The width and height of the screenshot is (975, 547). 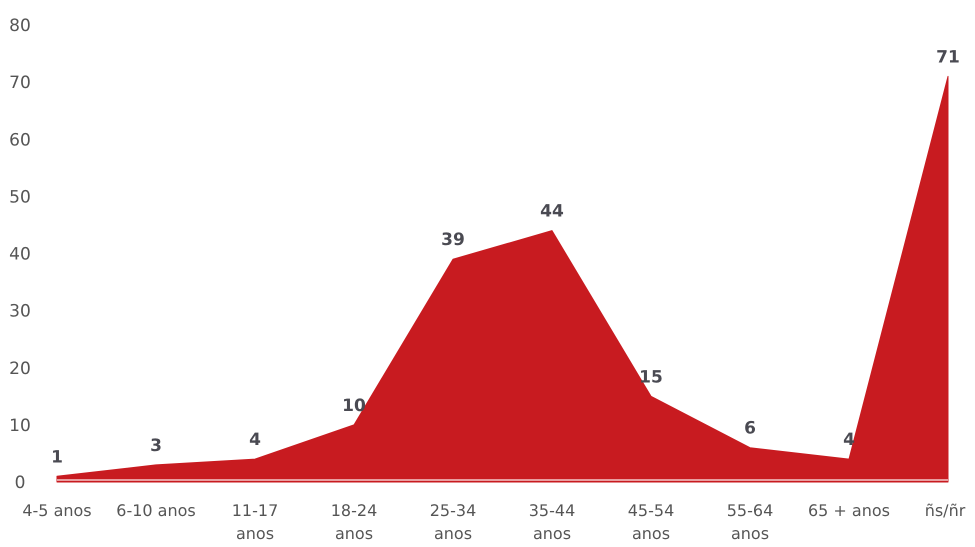 What do you see at coordinates (20, 426) in the screenshot?
I see `y-tick-label: 10` at bounding box center [20, 426].